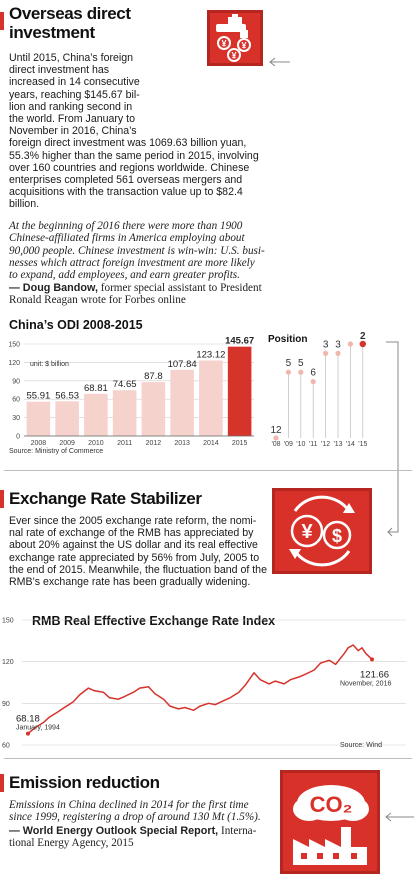  Describe the element at coordinates (374, 674) in the screenshot. I see `reer-end-label: 121.66` at that location.